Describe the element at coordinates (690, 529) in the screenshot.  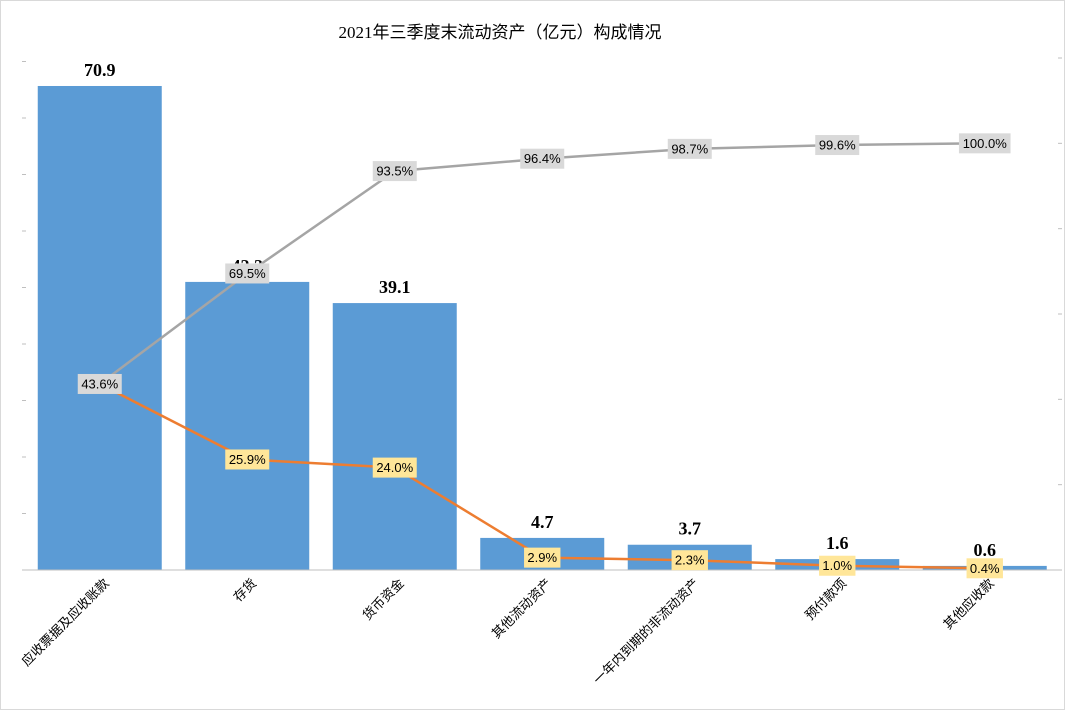
I see `bar-value-label: 3.7` at that location.